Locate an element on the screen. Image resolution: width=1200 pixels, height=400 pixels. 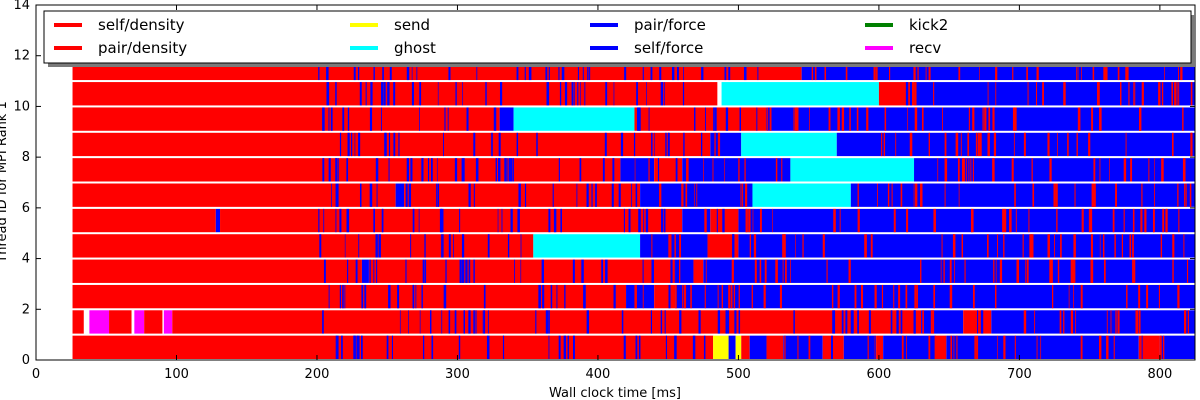
x-tick-label: 700 is located at coordinates (1019, 374).